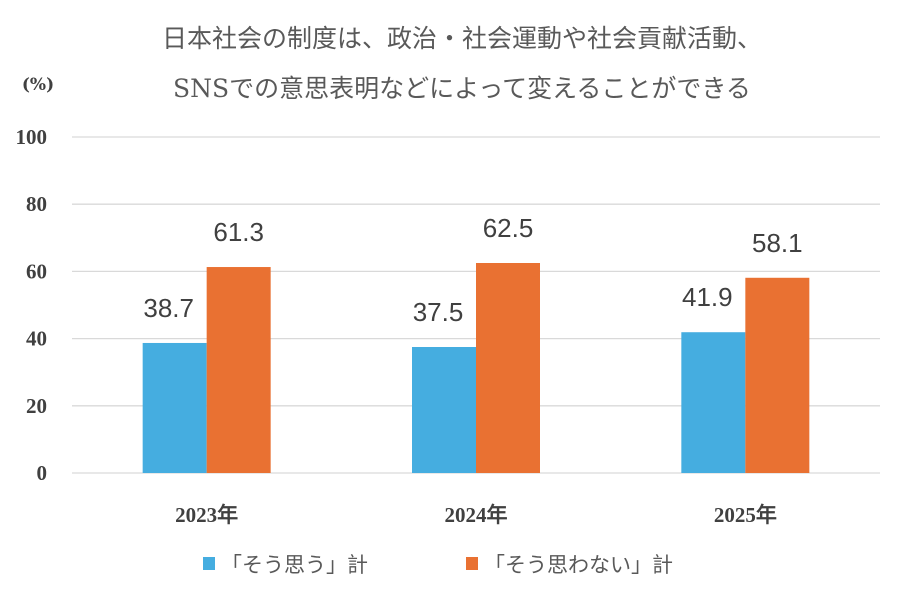  What do you see at coordinates (438, 312) in the screenshot?
I see `data-label: 37.5` at bounding box center [438, 312].